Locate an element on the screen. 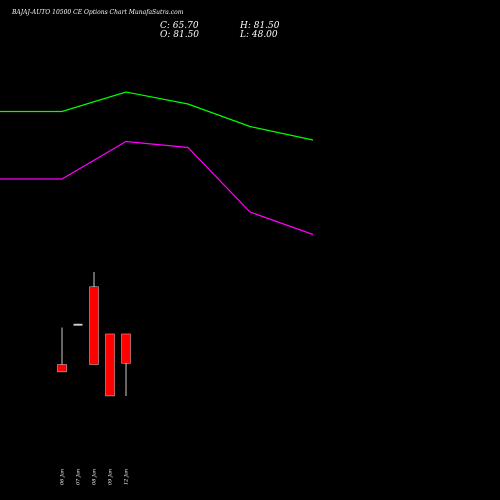  magenta-line is located at coordinates (157, 188).